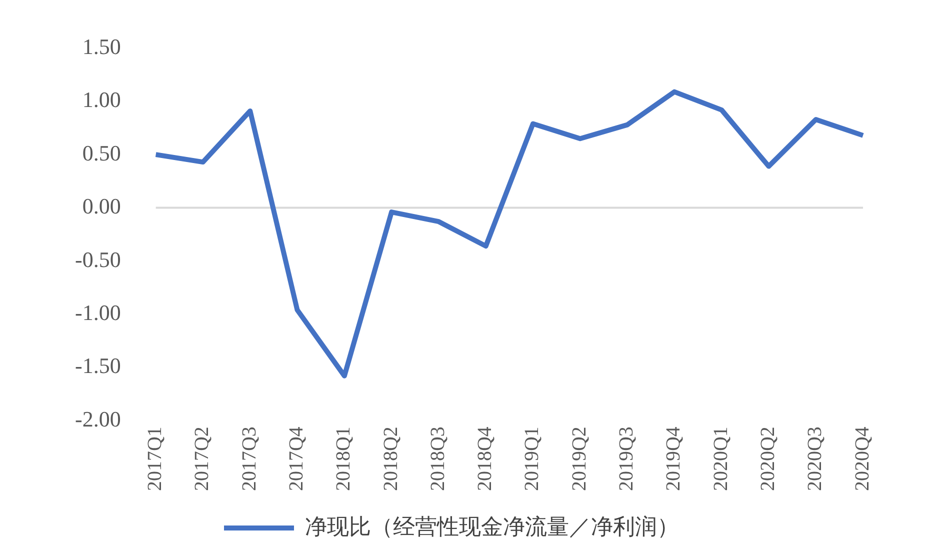 Image resolution: width=933 pixels, height=559 pixels. I want to click on y-tick-label: -1.50, so click(98, 365).